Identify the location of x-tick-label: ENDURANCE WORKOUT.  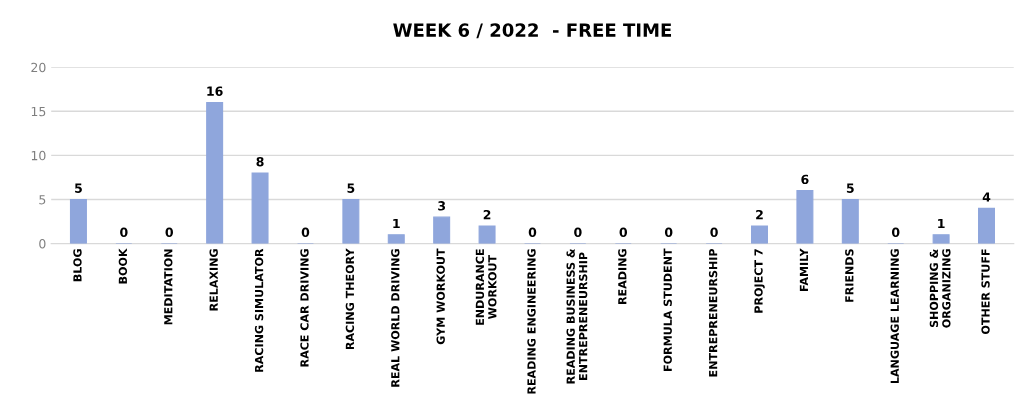
(486, 287).